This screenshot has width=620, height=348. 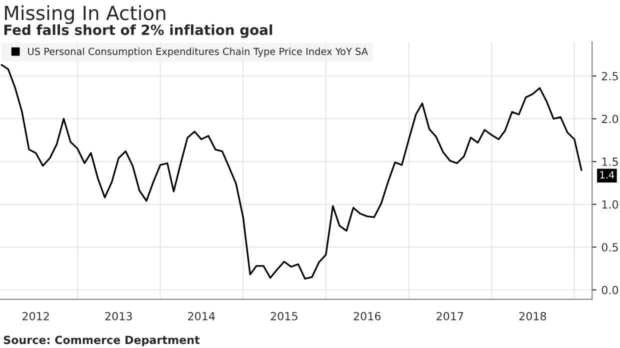 What do you see at coordinates (367, 316) in the screenshot?
I see `x-tick-label: 2016` at bounding box center [367, 316].